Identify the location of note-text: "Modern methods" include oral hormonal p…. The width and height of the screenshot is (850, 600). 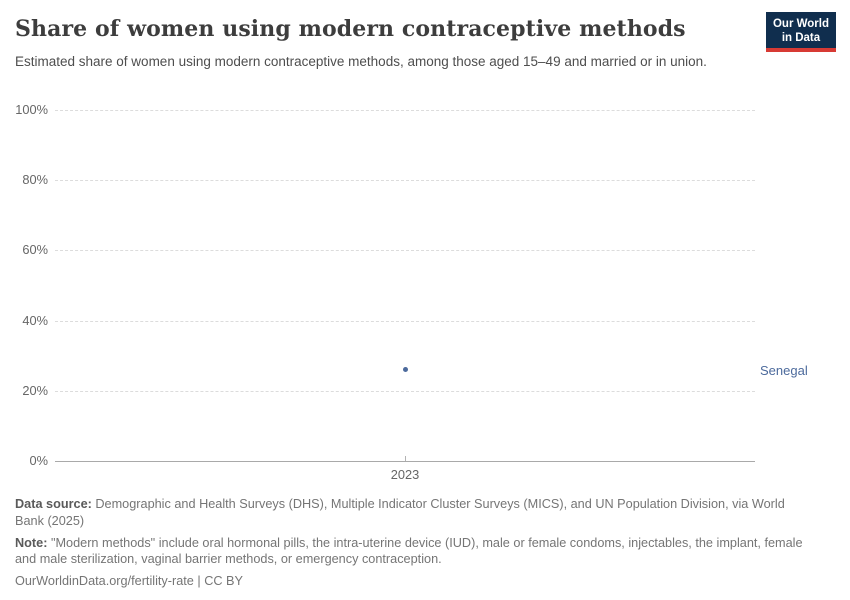
(409, 551).